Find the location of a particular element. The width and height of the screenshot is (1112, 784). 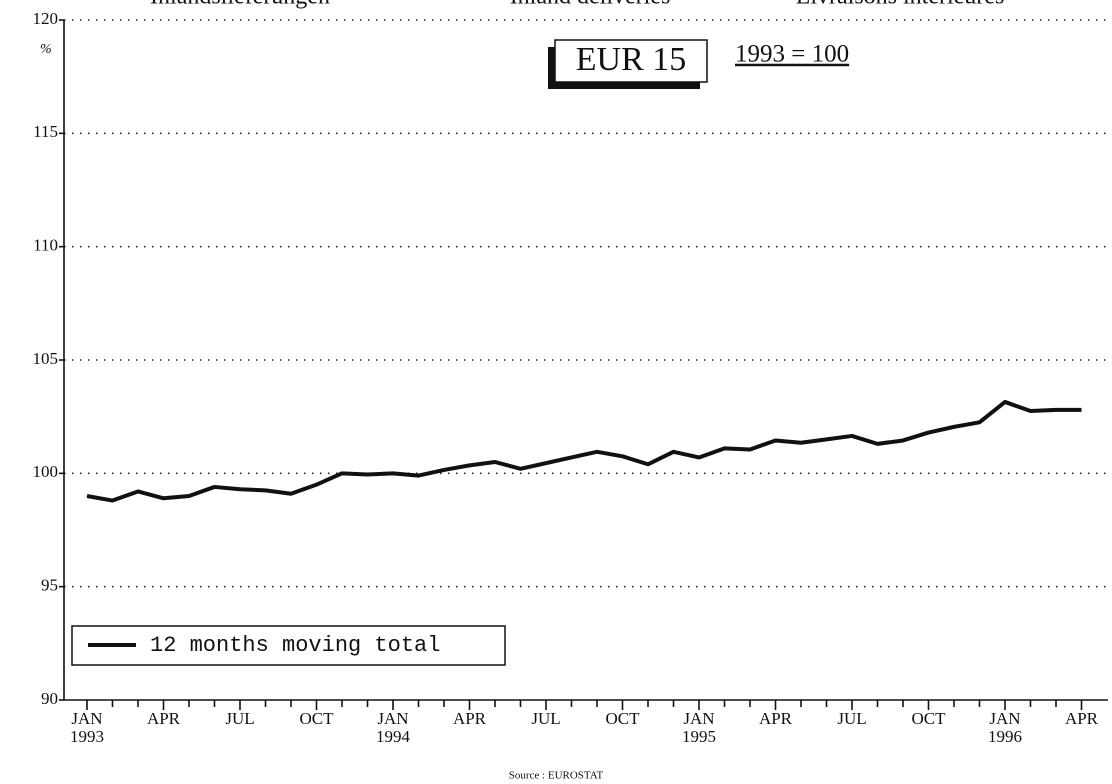

x-tick-label: JAN 1994 is located at coordinates (393, 727).